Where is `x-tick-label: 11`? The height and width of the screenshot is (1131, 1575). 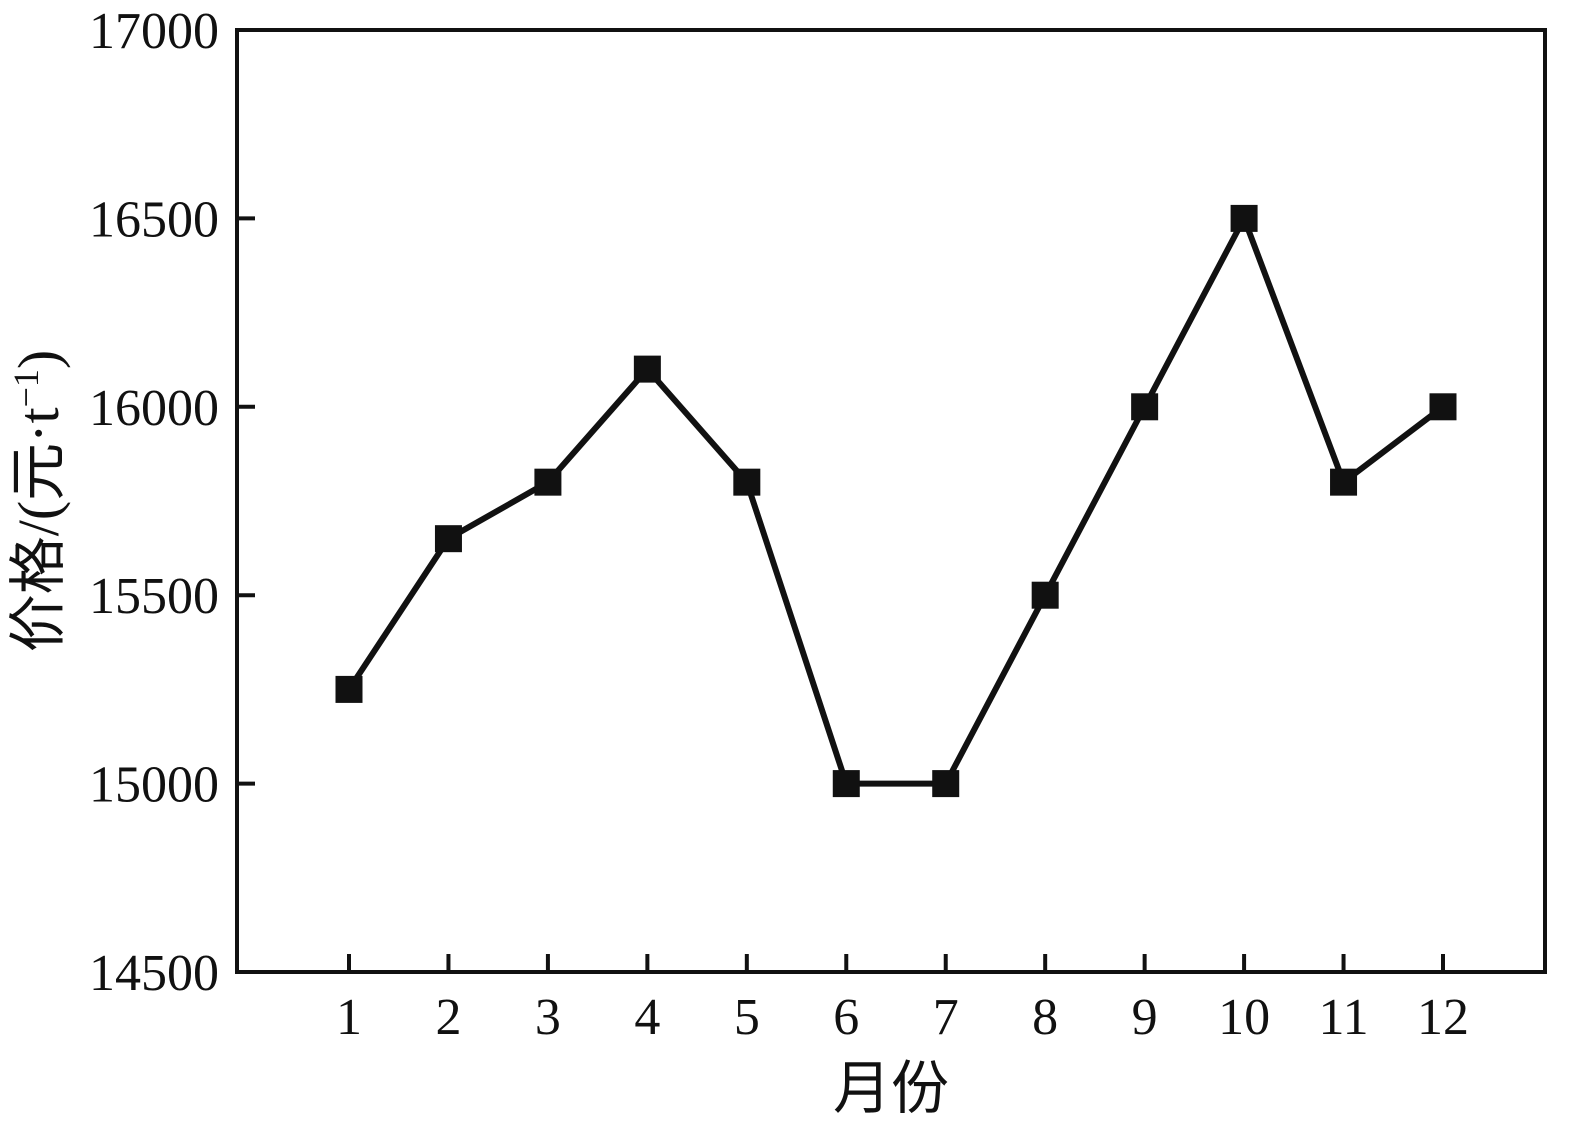 x-tick-label: 11 is located at coordinates (1344, 1017).